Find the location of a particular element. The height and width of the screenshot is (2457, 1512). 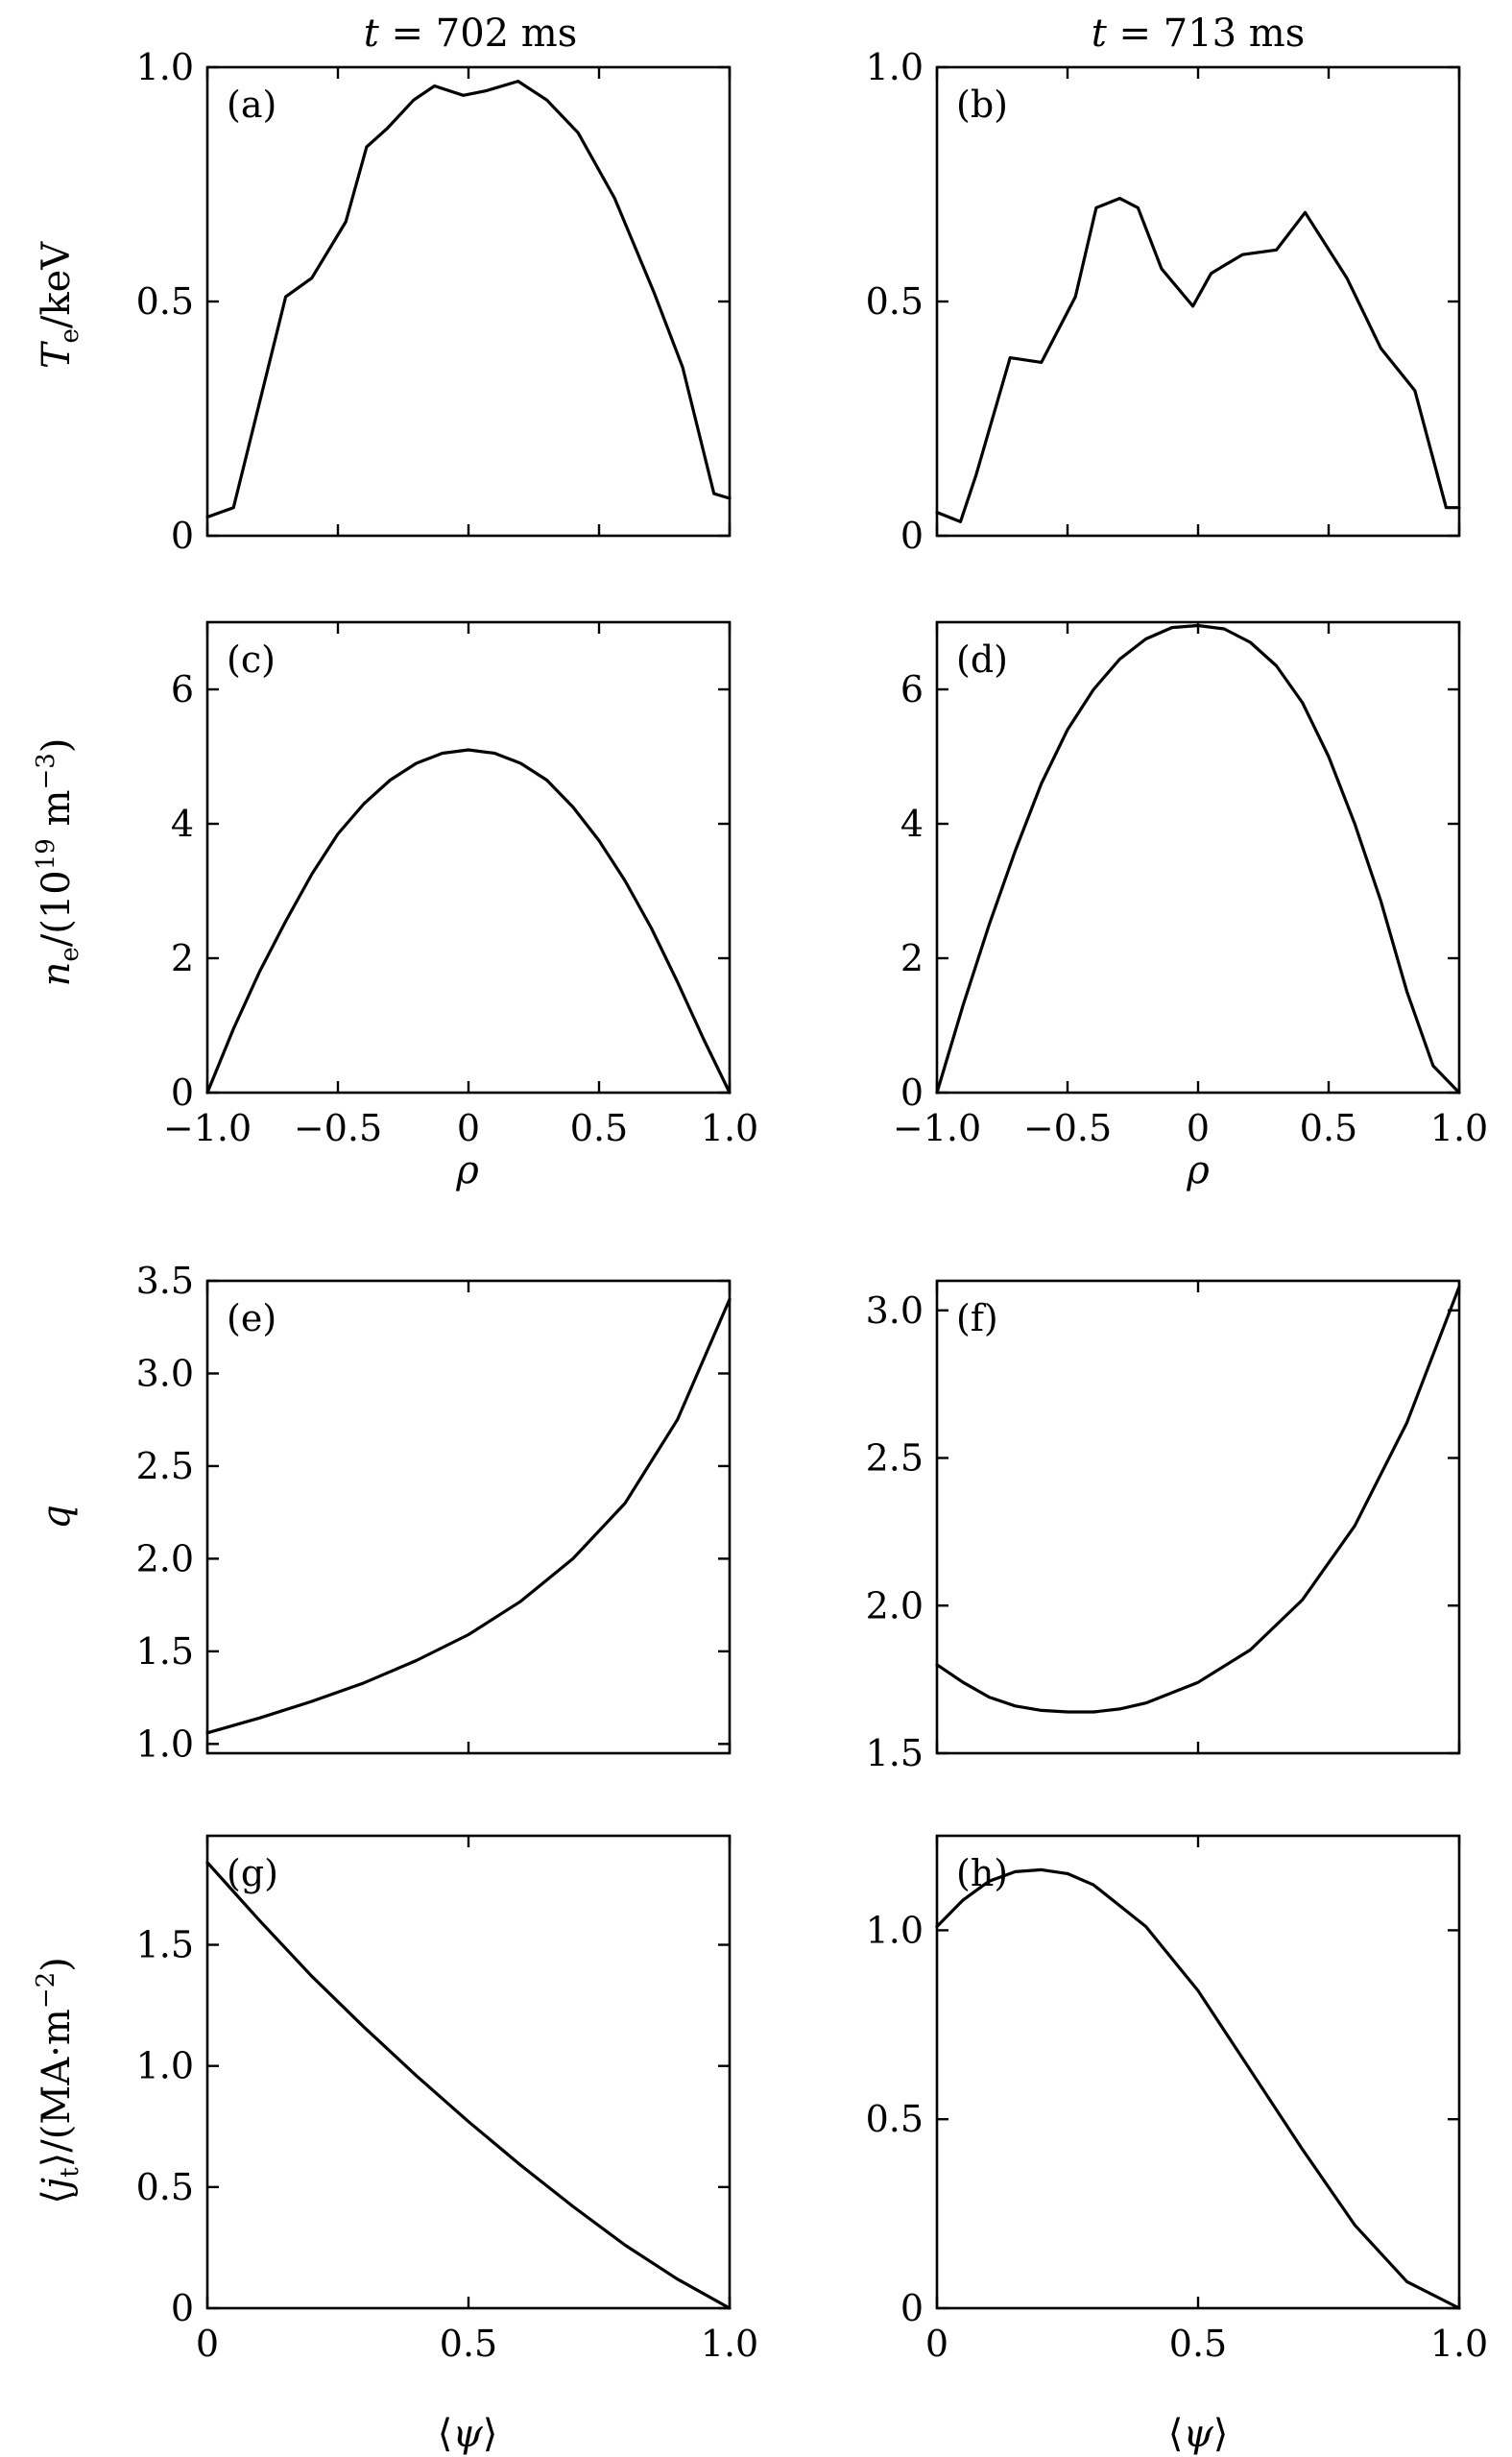

xlabel-psi-right: ⟨ψ⟩ is located at coordinates (1198, 2434).